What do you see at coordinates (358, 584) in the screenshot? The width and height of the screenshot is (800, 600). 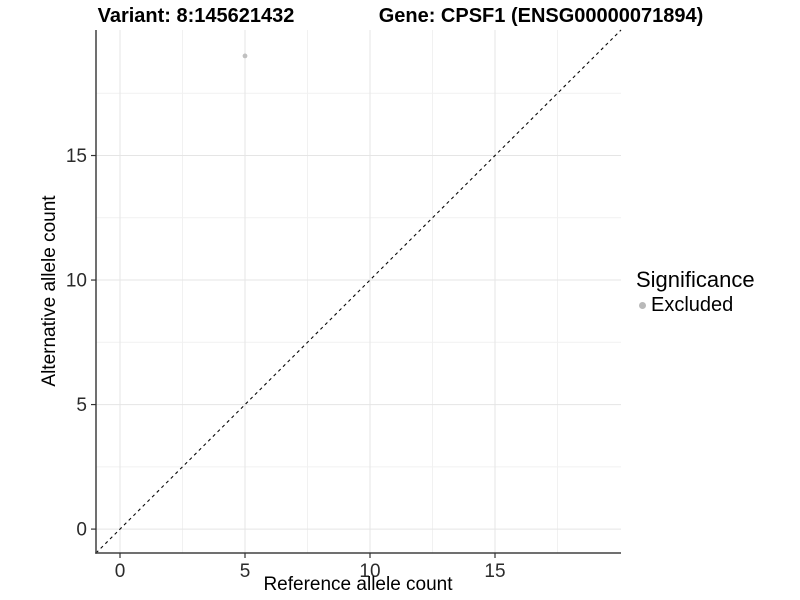 I see `x-axis-title: Reference allele count` at bounding box center [358, 584].